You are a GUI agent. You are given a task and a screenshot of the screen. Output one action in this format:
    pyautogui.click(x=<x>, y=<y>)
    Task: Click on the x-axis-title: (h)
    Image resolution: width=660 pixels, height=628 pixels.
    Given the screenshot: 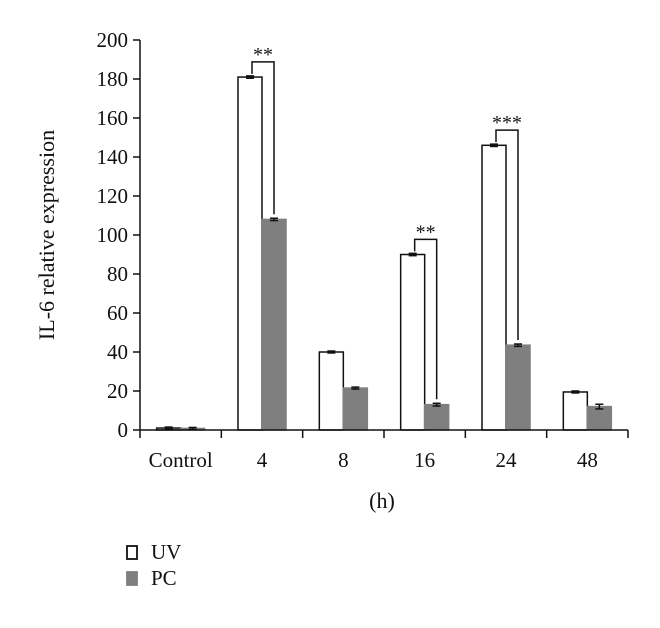 What is the action you would take?
    pyautogui.click(x=382, y=500)
    